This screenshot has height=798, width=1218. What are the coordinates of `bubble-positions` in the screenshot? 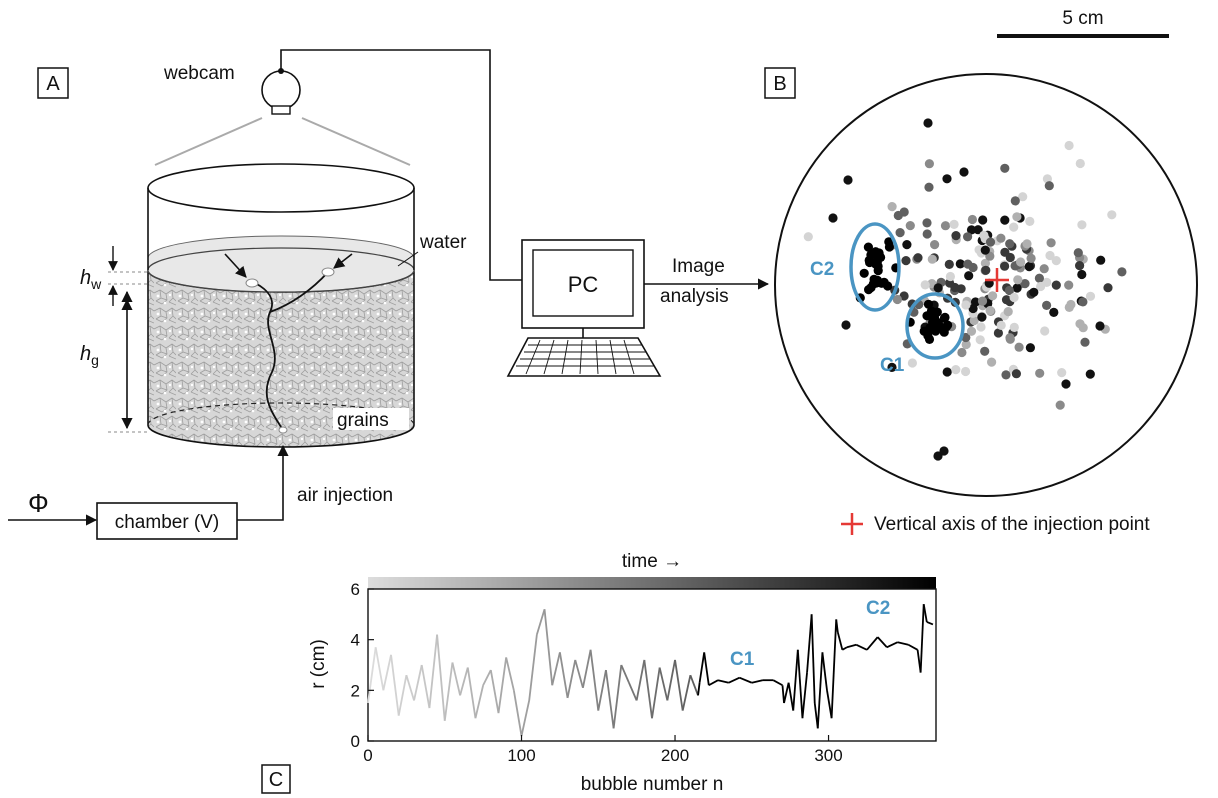 It's located at (965, 289).